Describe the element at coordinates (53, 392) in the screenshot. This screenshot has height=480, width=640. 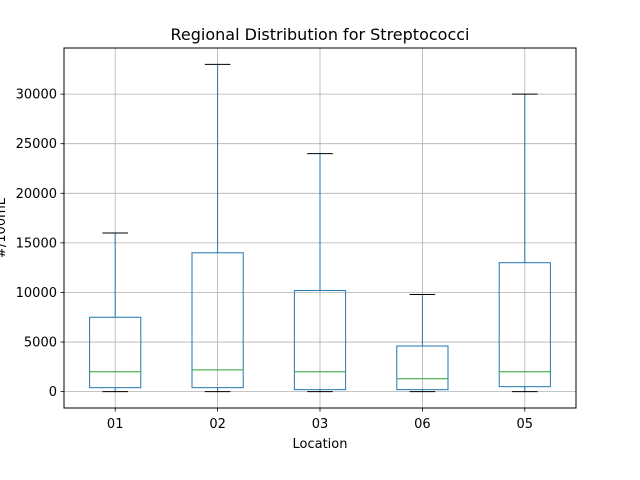
I see `y-tick-label: 0` at that location.